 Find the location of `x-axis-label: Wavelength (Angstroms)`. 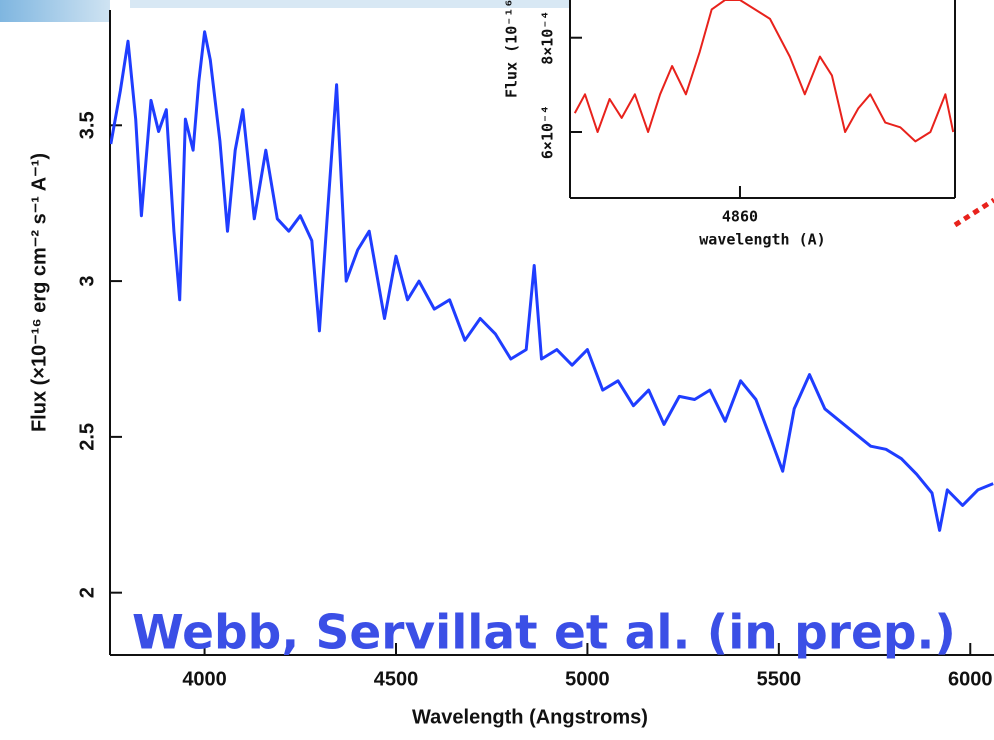

x-axis-label: Wavelength (Angstroms) is located at coordinates (530, 717).